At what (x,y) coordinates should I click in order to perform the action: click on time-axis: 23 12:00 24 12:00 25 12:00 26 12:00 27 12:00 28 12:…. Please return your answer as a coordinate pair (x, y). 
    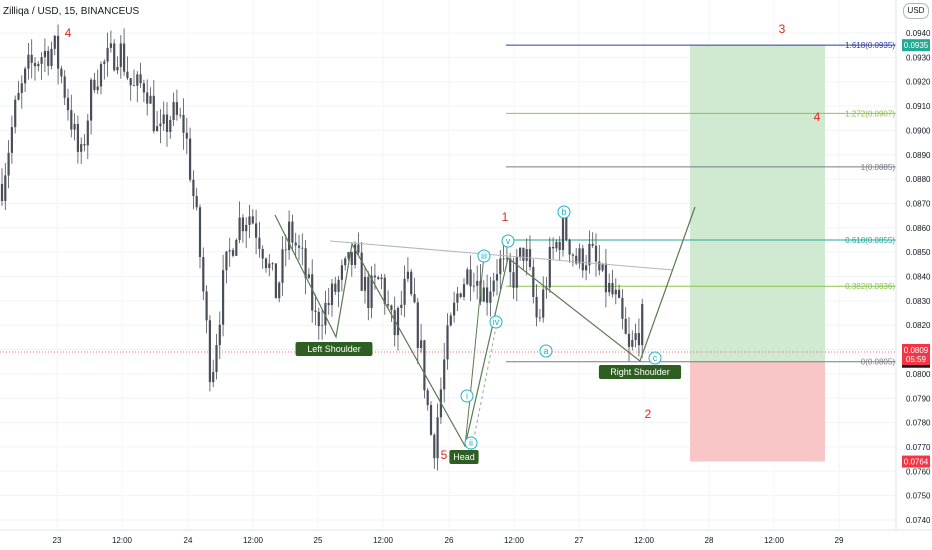
    Looking at the image, I should click on (448, 540).